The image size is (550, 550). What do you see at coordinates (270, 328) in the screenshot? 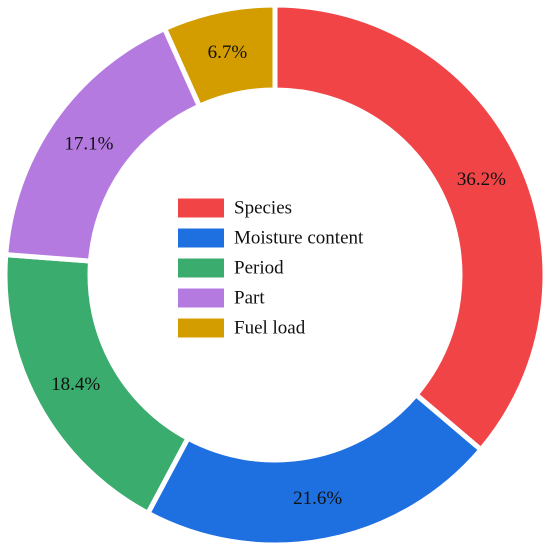
I see `legend-label-fuel-load: Fuel load` at bounding box center [270, 328].